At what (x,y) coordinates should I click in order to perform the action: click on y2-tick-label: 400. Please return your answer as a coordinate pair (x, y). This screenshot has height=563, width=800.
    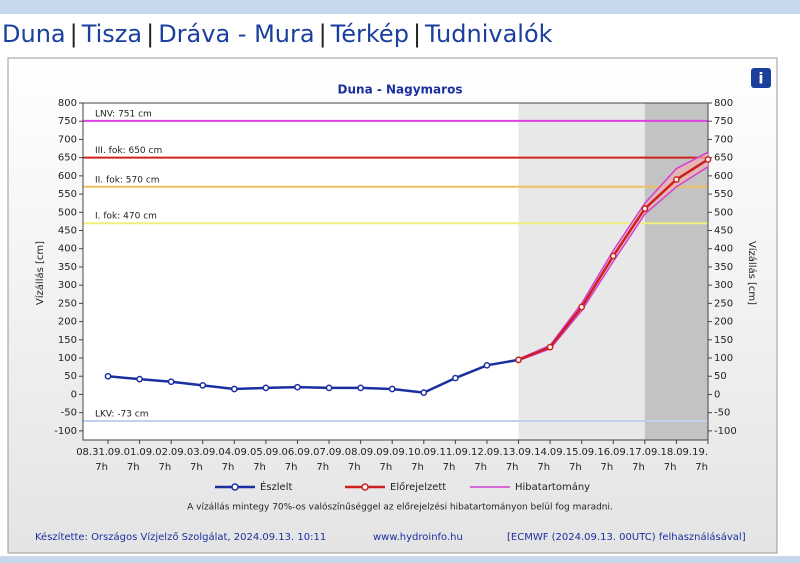
    Looking at the image, I should click on (723, 249).